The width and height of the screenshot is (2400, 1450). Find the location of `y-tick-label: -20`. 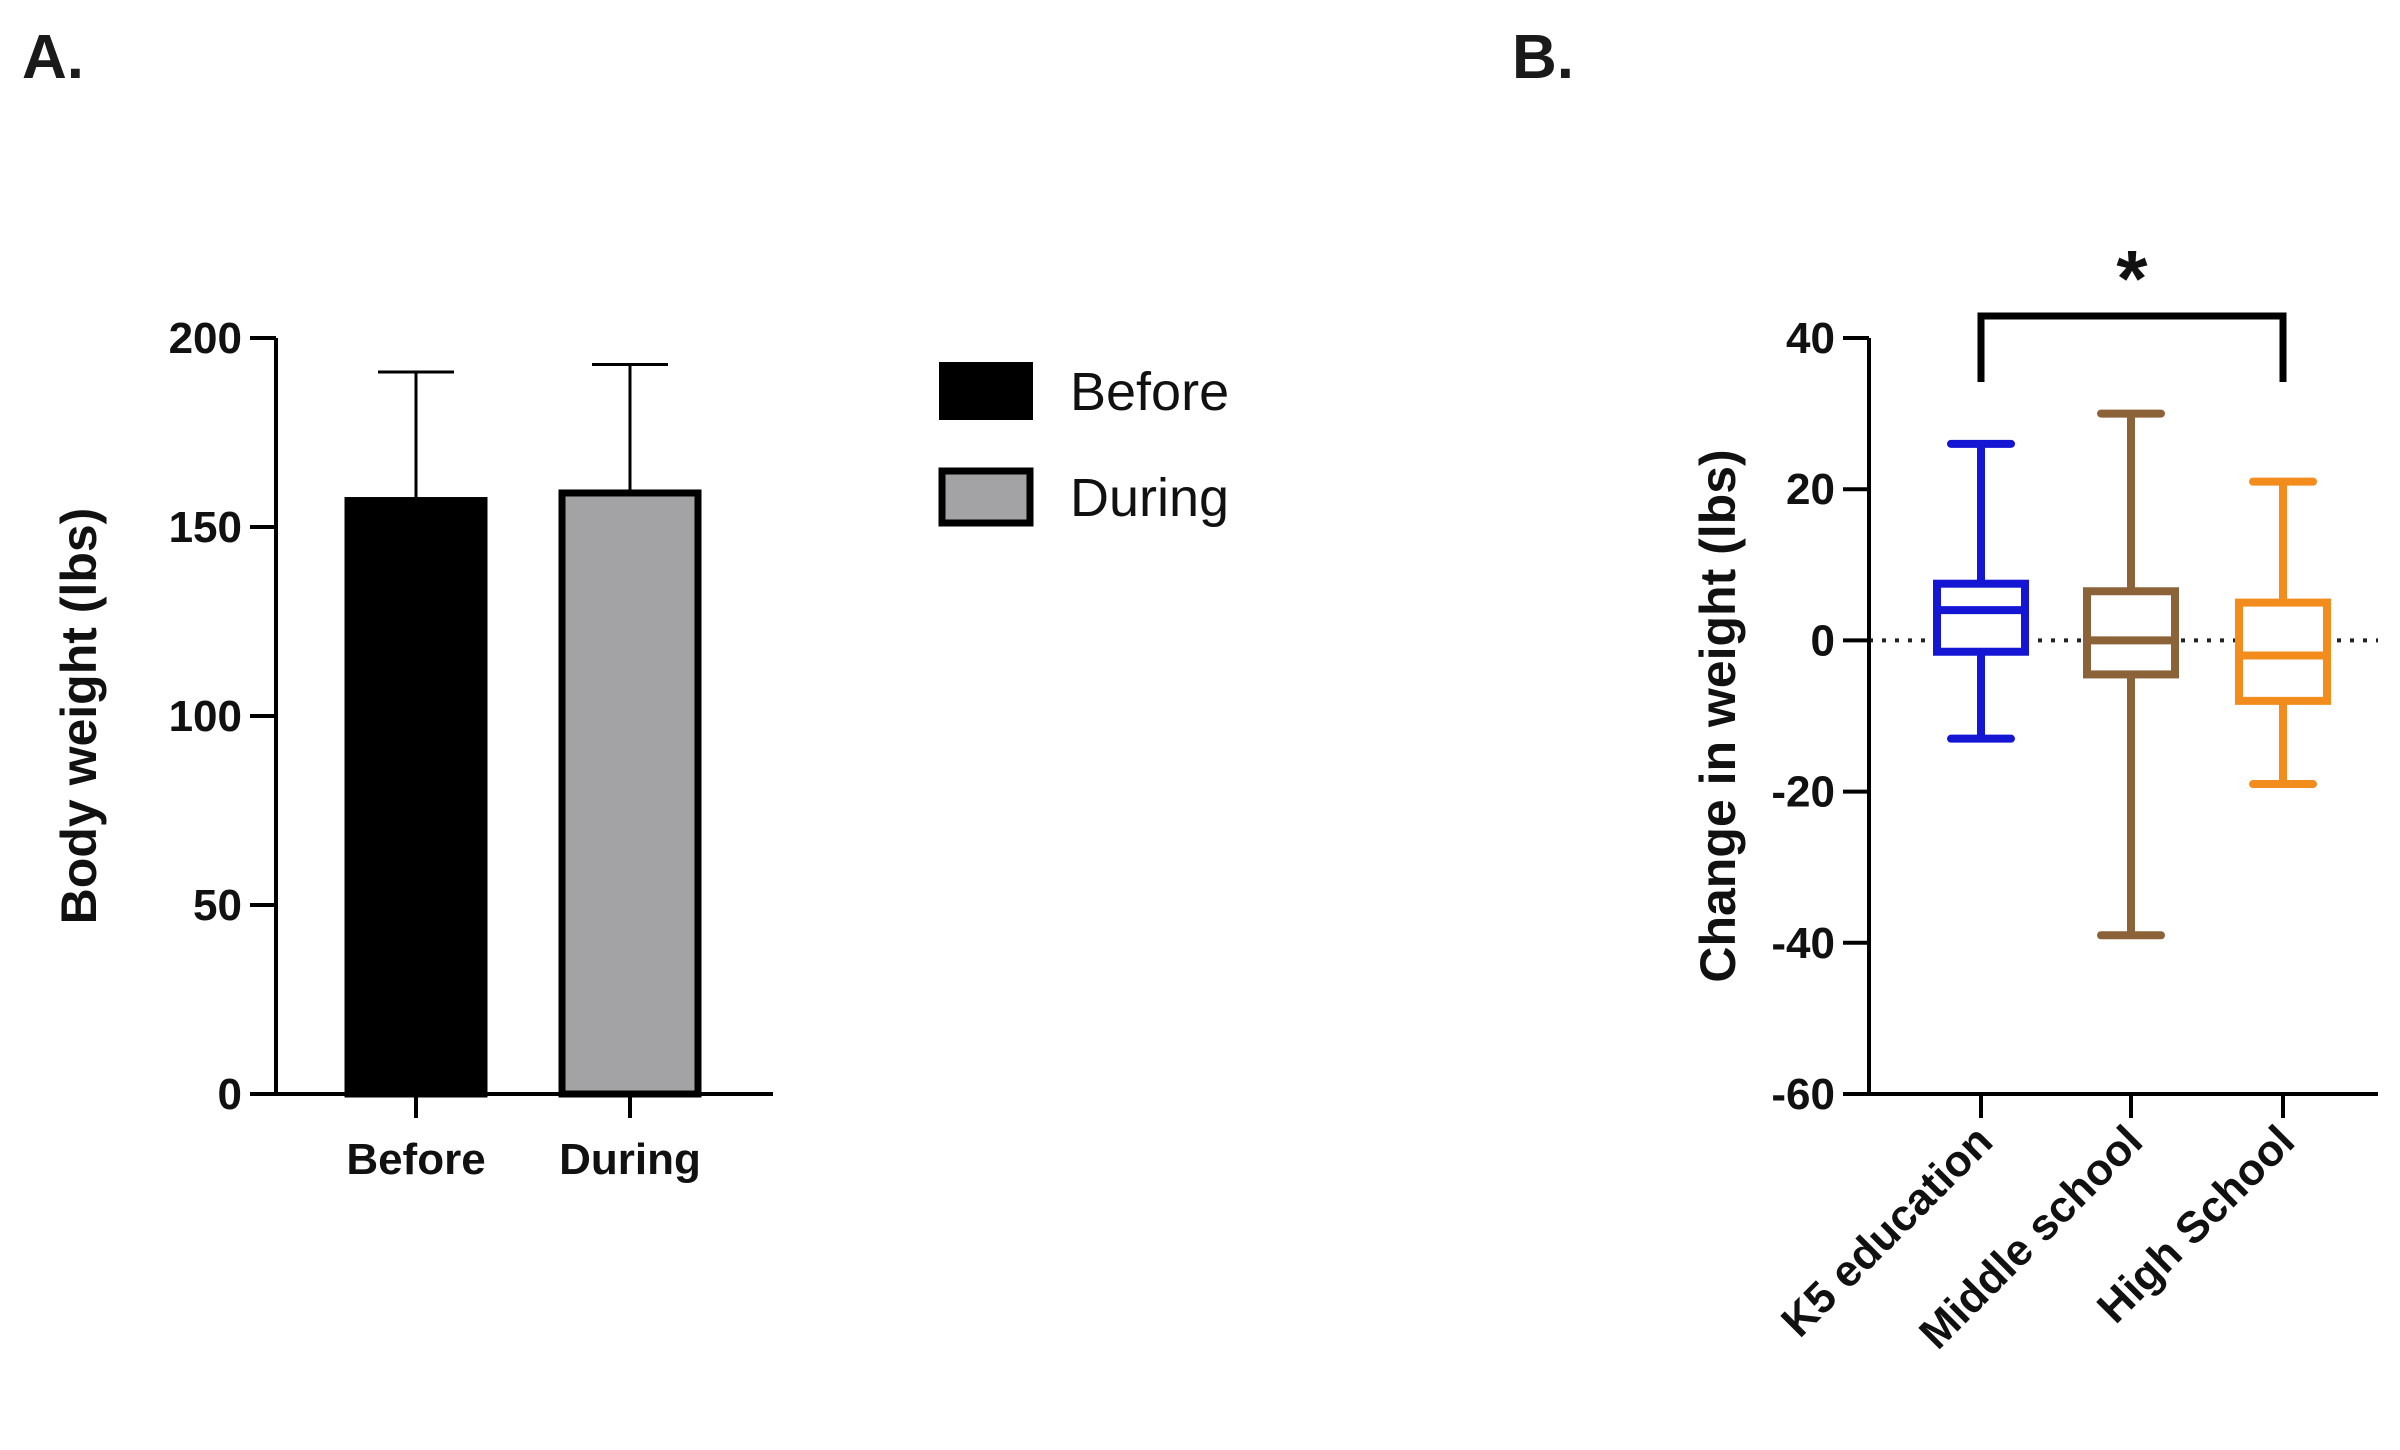

y-tick-label: -20 is located at coordinates (1803, 792).